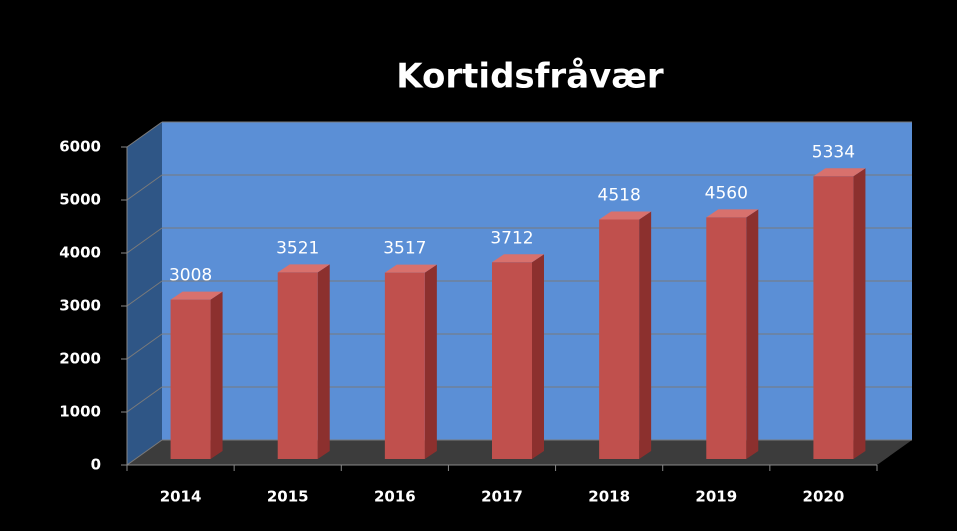 The width and height of the screenshot is (957, 531). What do you see at coordinates (824, 497) in the screenshot?
I see `x-tick-label: 2020` at bounding box center [824, 497].